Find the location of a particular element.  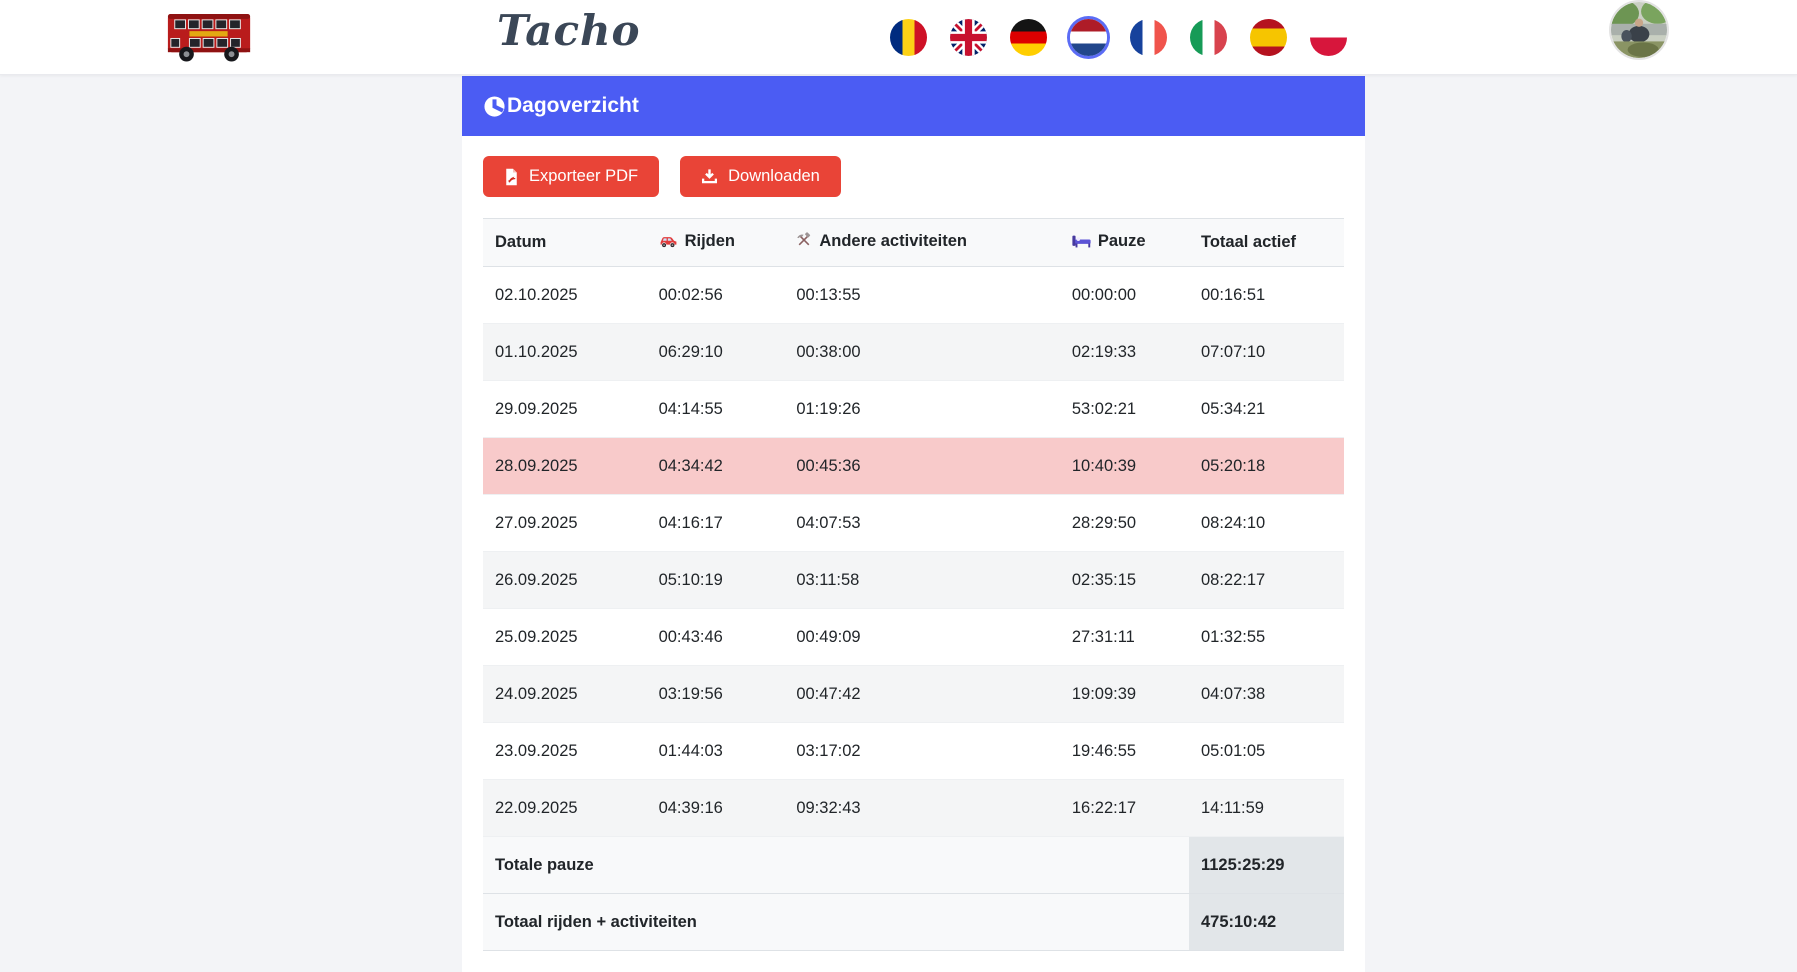

cell-datum: 29.09.2025 is located at coordinates (565, 409).